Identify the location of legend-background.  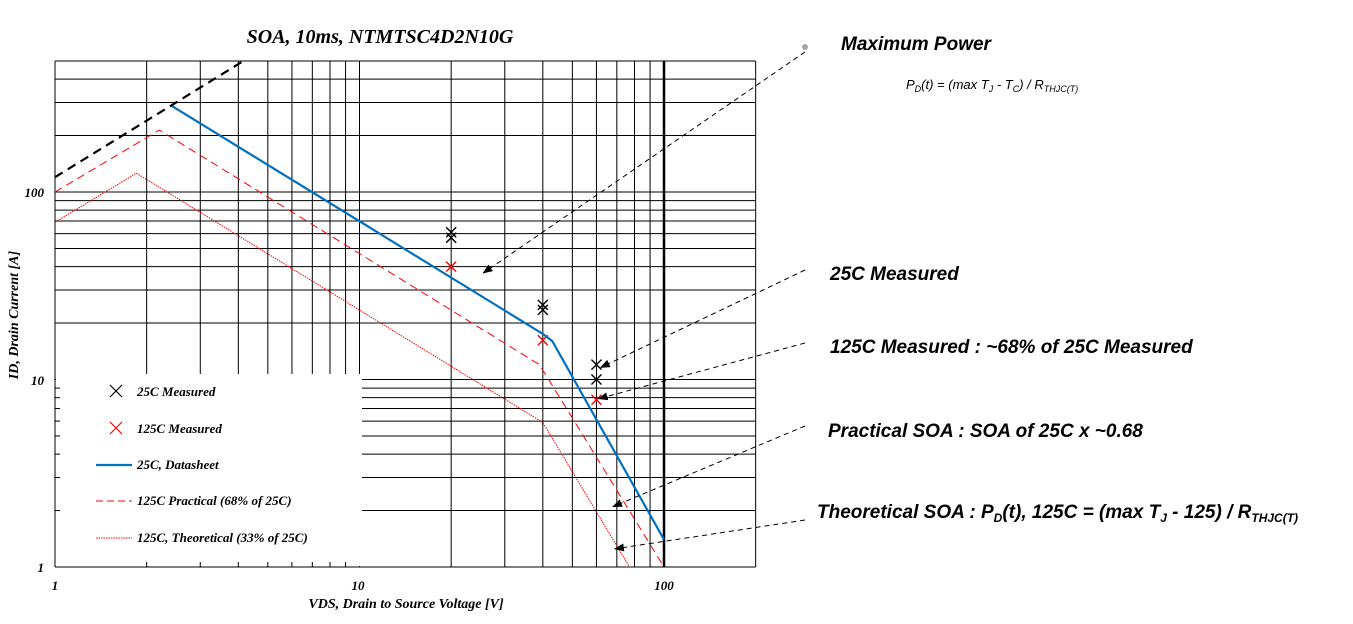
(209, 470).